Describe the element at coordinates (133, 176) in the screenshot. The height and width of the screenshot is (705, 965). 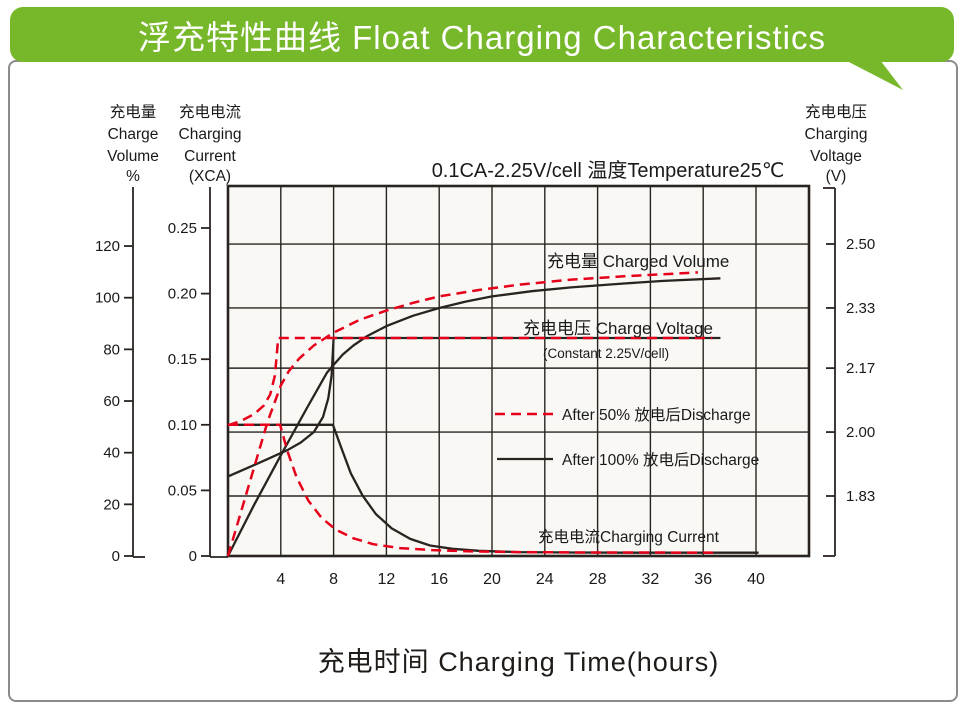
I see `volume-axis-unit: %` at that location.